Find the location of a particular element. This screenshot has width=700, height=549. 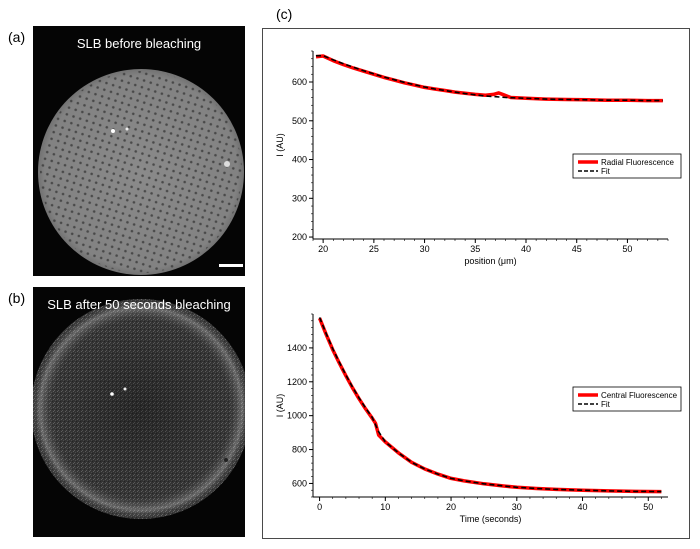

scale-bar is located at coordinates (231, 265).